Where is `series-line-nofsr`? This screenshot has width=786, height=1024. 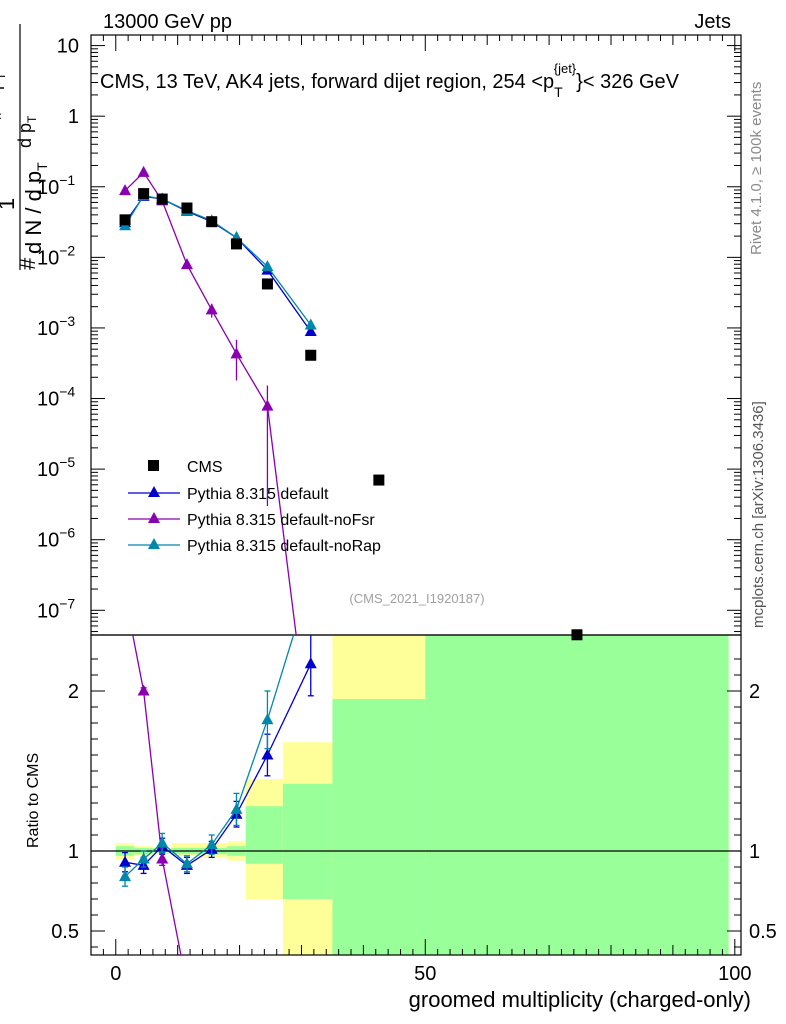 series-line-nofsr is located at coordinates (210, 403).